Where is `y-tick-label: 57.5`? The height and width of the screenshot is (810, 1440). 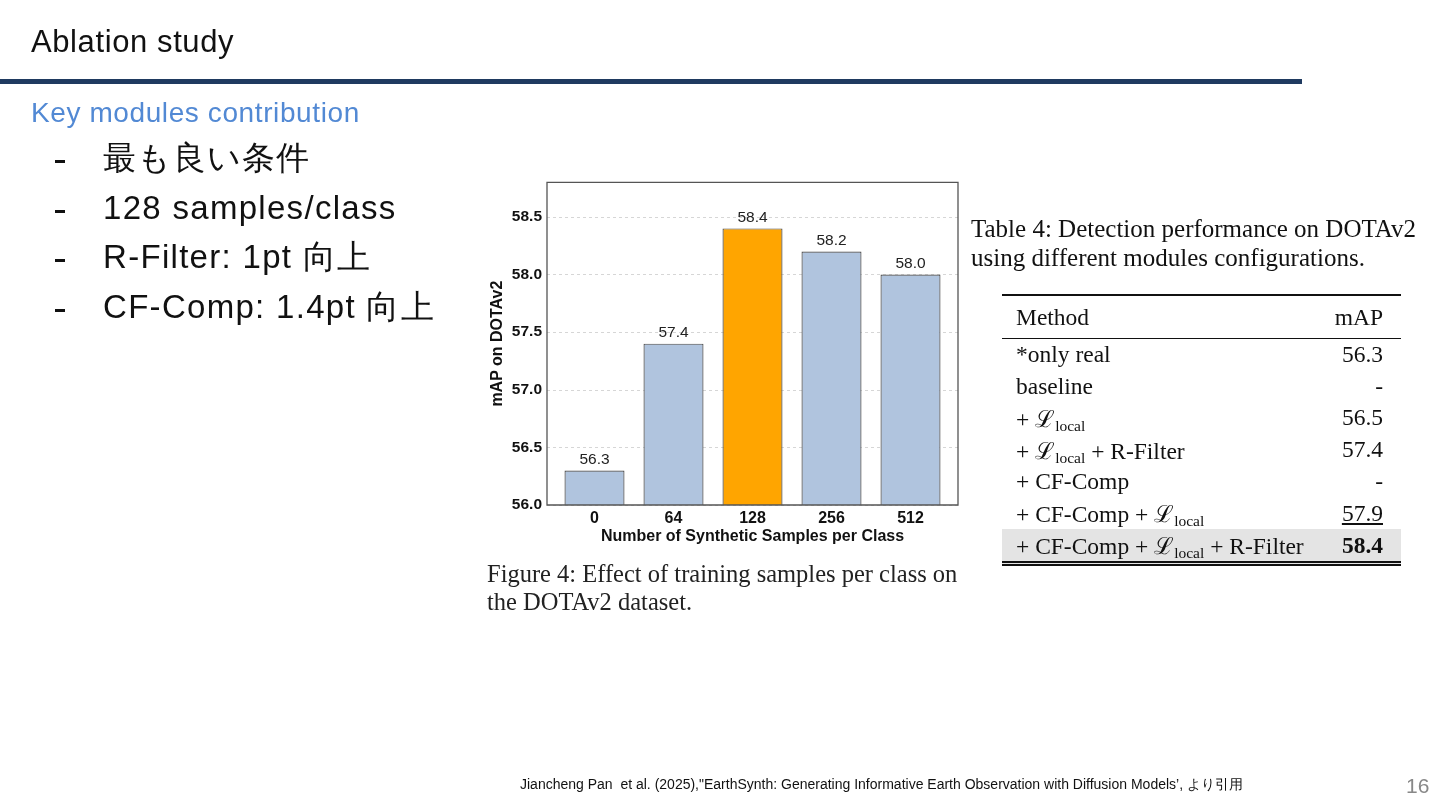 y-tick-label: 57.5 is located at coordinates (527, 331).